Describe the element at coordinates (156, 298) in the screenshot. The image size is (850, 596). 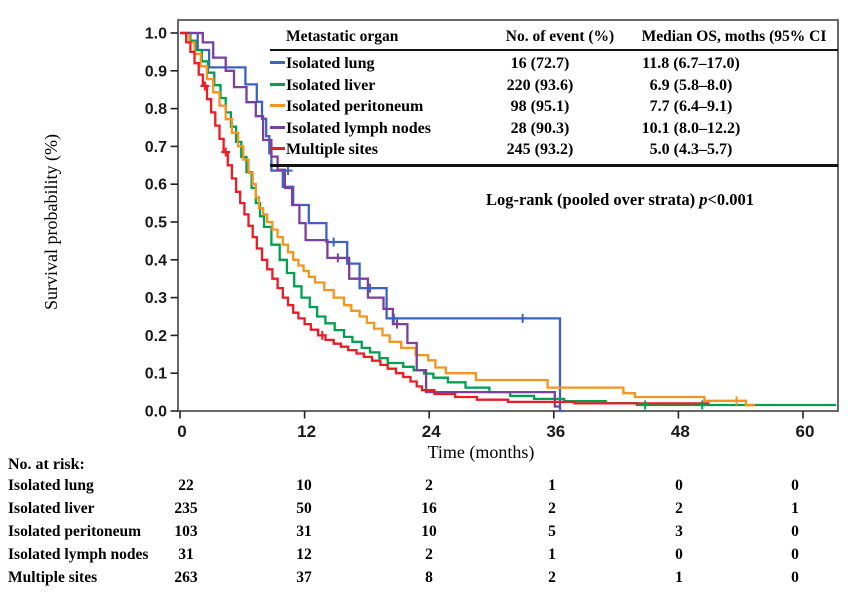
I see `y-tick-label: 0.3` at that location.